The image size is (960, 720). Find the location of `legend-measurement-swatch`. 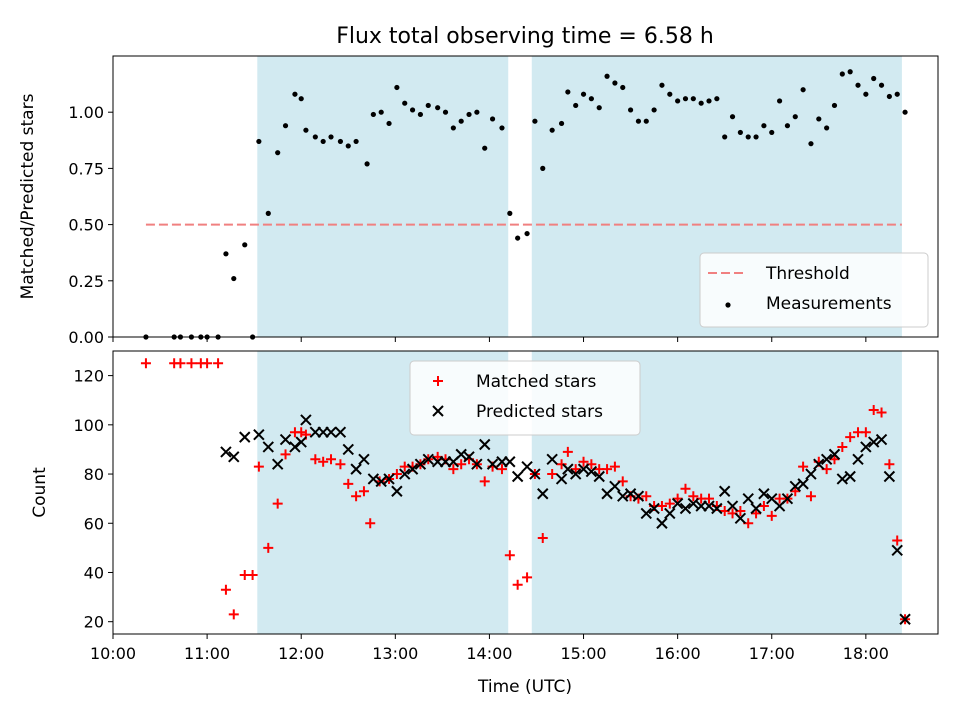

legend-measurement-swatch is located at coordinates (728, 305).